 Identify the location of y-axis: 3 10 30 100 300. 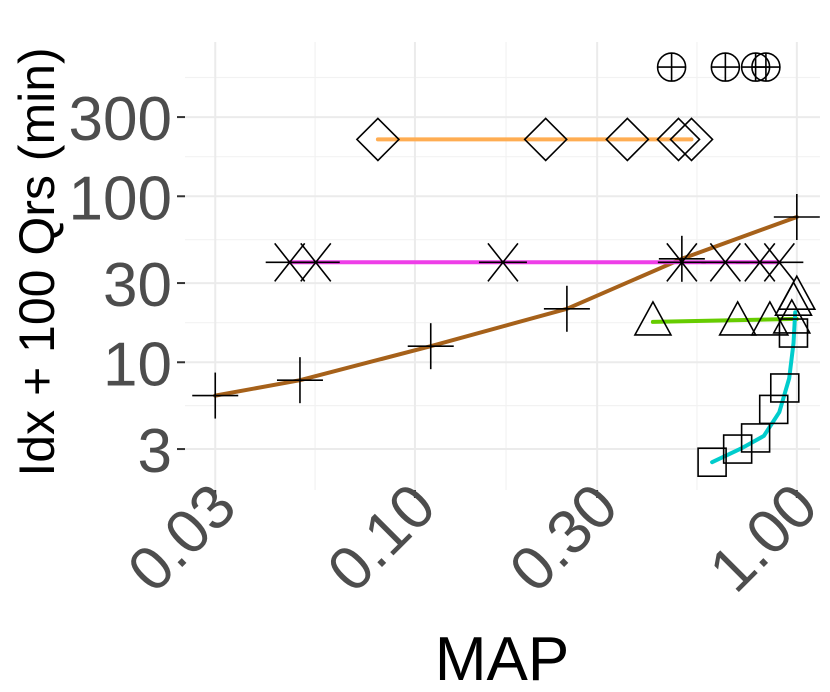
(127, 285).